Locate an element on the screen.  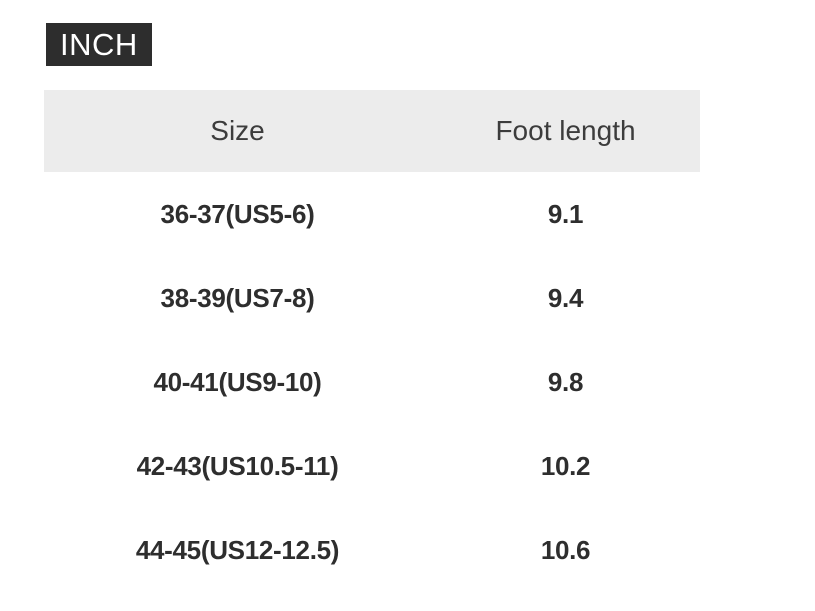
table-row: 40-41(US9-10) 9.8 is located at coordinates (372, 382).